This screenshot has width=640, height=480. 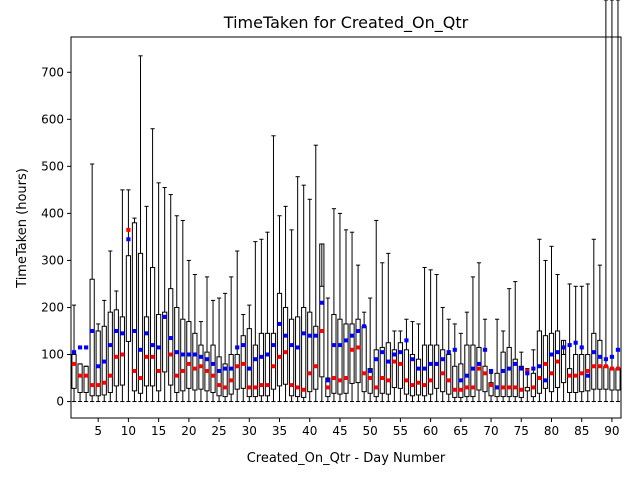 What do you see at coordinates (346, 23) in the screenshot?
I see `chart-title: TimeTaken for Created_On_Qtr` at bounding box center [346, 23].